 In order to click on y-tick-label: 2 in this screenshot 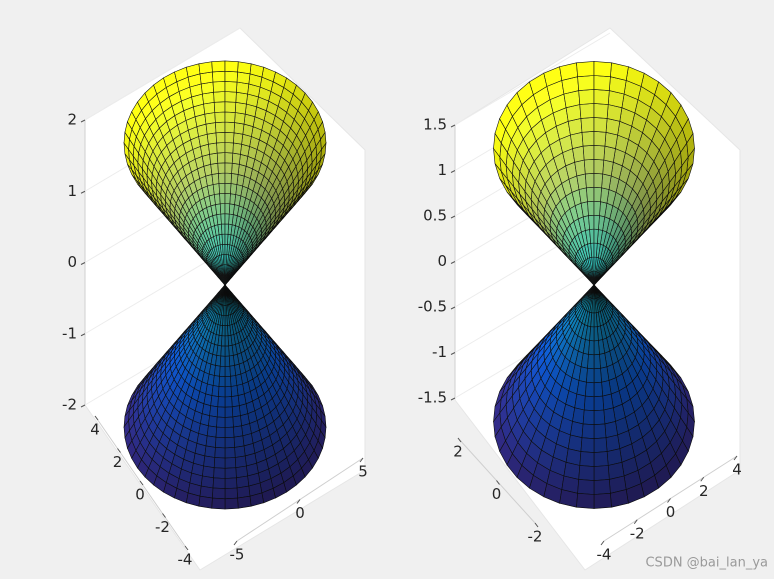, I will do `click(458, 452)`.